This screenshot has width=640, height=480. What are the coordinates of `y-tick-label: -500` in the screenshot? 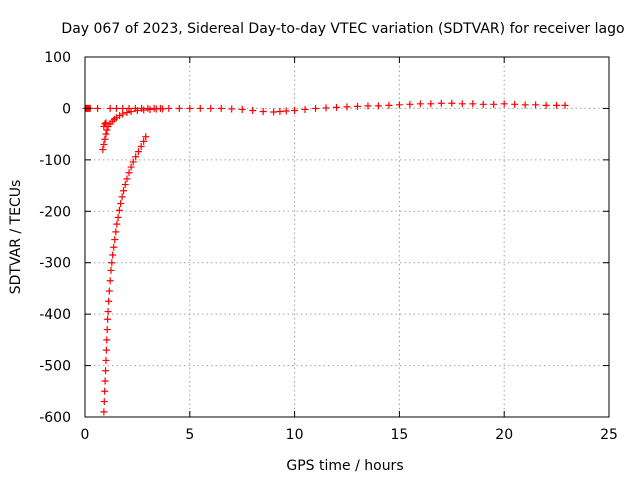 It's located at (55, 367).